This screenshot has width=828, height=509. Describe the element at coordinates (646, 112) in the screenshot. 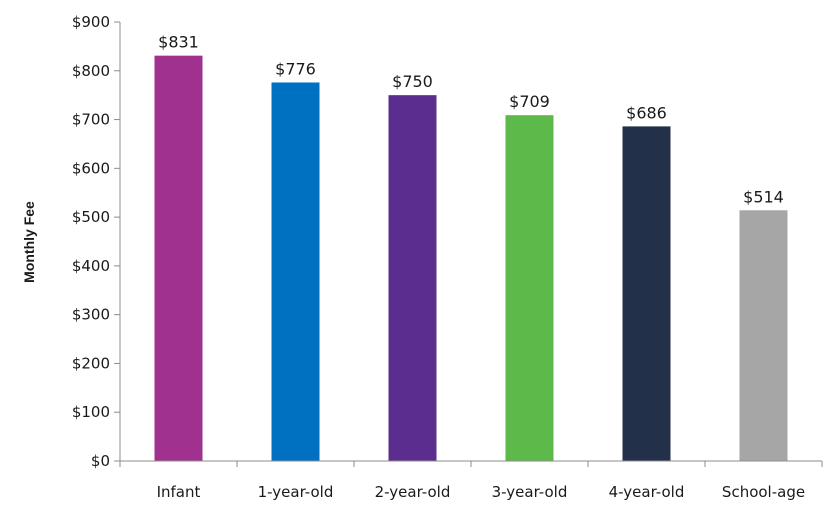

I see `data-label: $686` at that location.